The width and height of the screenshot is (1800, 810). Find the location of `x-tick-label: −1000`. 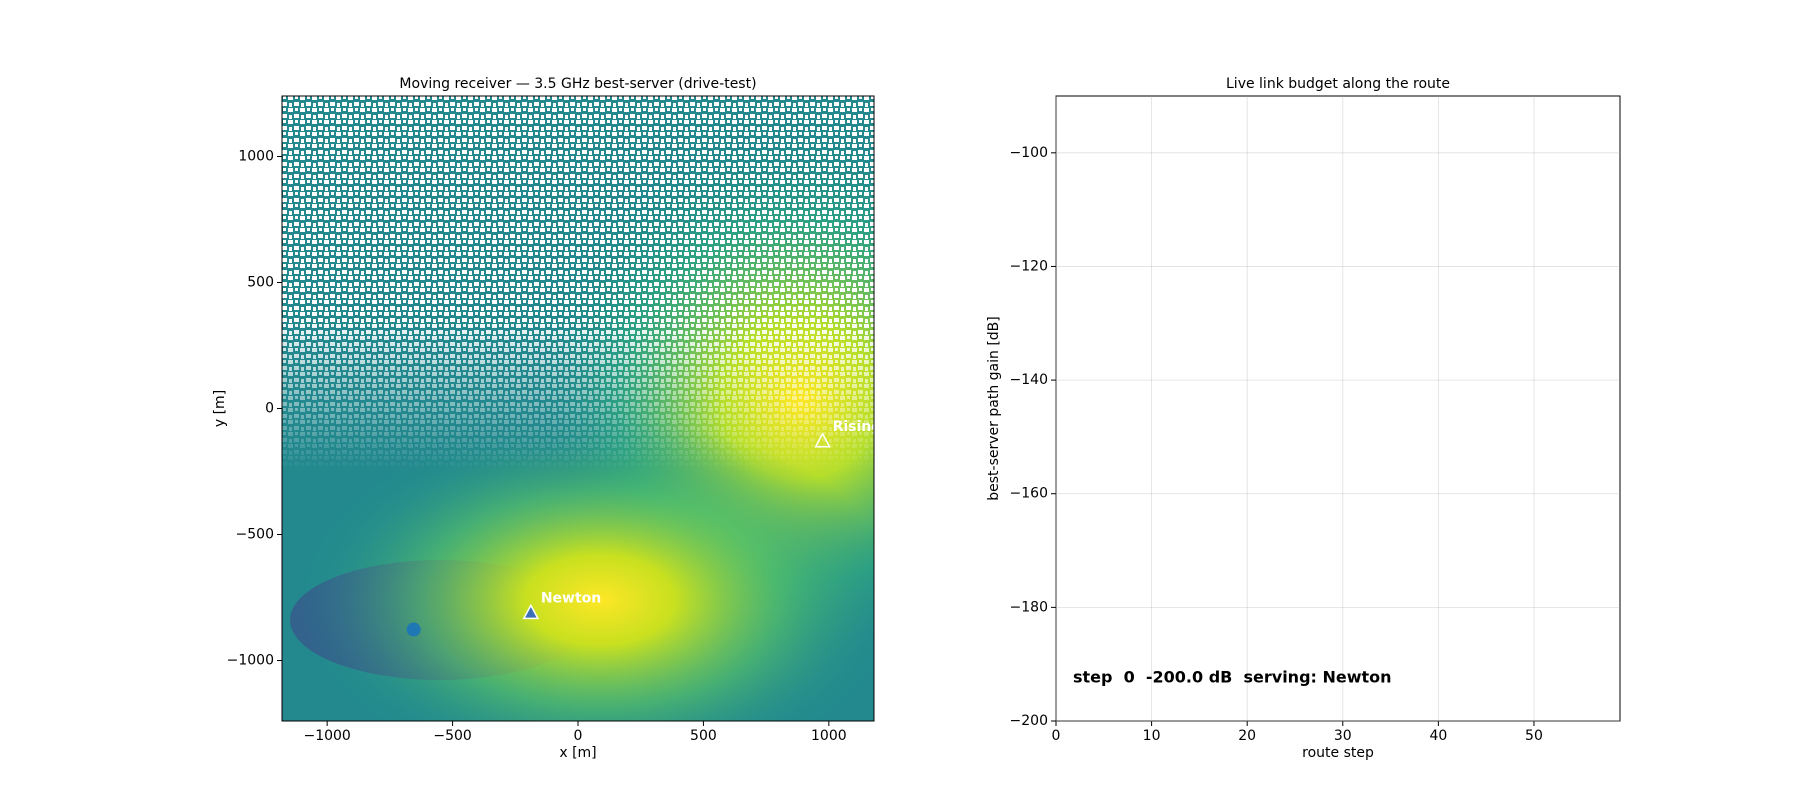

x-tick-label: −1000 is located at coordinates (326, 736).